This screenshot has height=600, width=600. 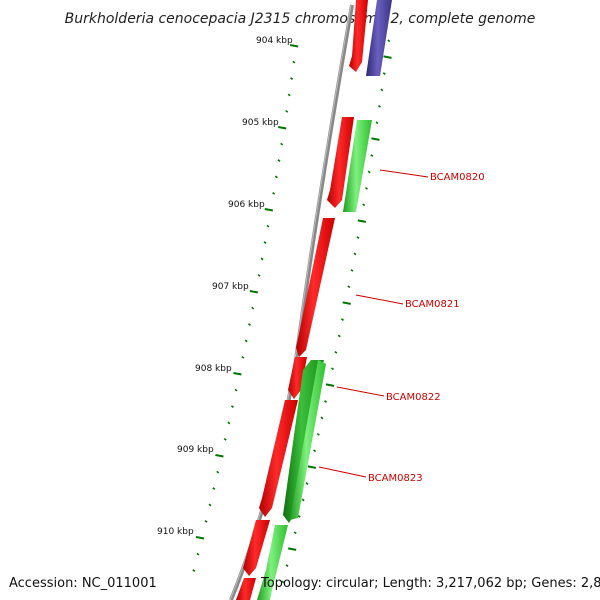 What do you see at coordinates (175, 532) in the screenshot?
I see `kbp-label: 910 kbp` at bounding box center [175, 532].